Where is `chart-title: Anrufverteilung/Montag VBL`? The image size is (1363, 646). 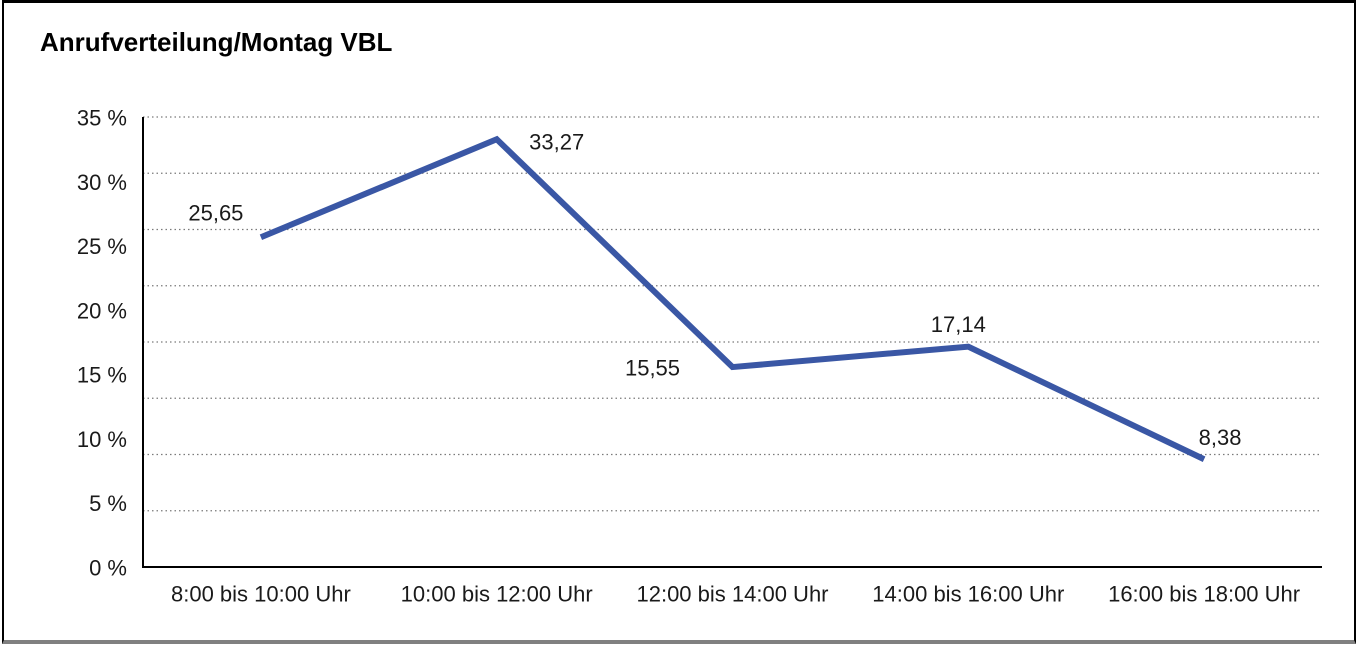 chart-title: Anrufverteilung/Montag VBL is located at coordinates (216, 42).